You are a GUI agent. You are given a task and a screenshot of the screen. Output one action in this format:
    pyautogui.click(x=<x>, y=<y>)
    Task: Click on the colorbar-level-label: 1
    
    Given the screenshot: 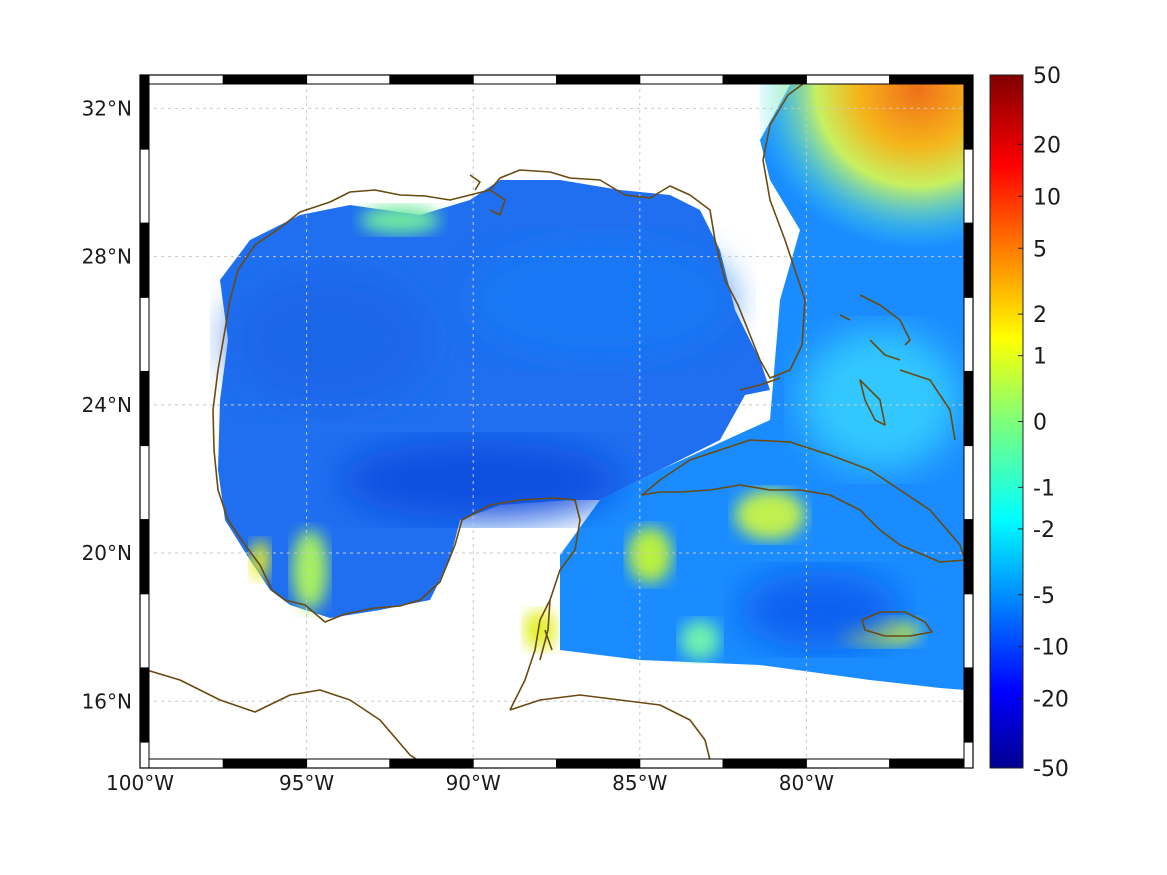 What is the action you would take?
    pyautogui.click(x=1040, y=357)
    